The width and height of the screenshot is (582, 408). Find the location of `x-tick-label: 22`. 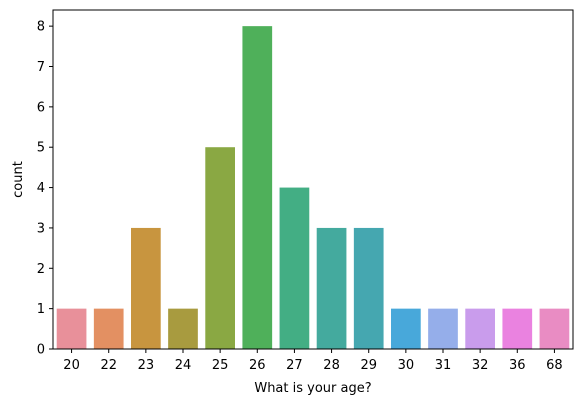

x-tick-label: 22 is located at coordinates (108, 365).